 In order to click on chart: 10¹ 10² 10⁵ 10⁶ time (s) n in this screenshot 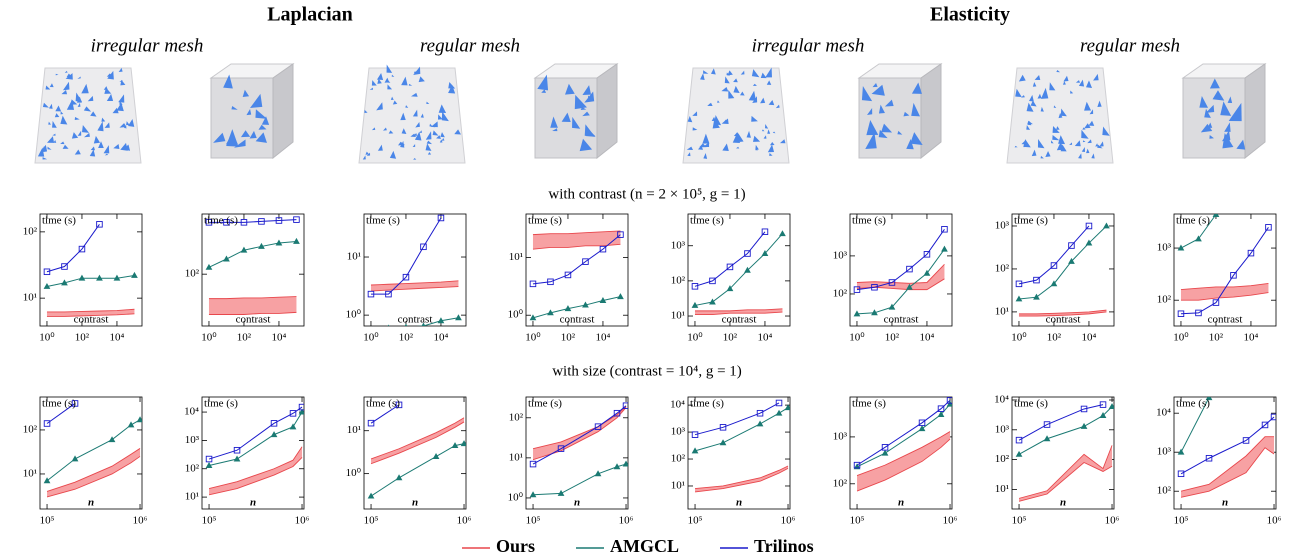, I will do `click(85, 461)`.